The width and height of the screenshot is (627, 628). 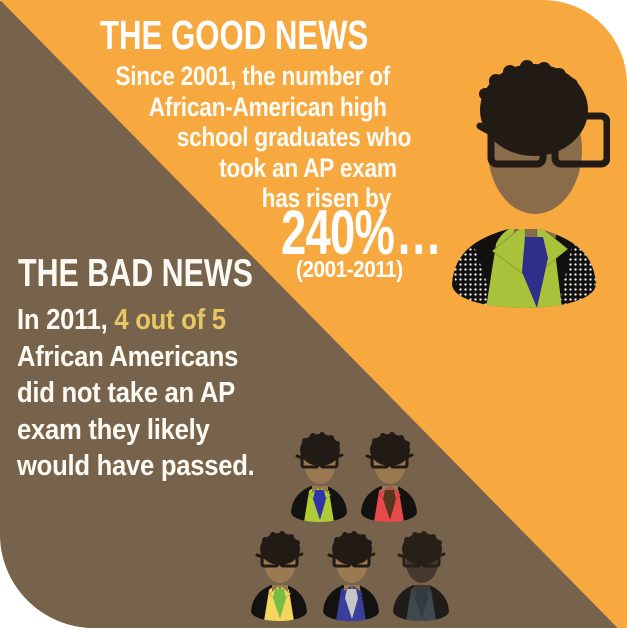 What do you see at coordinates (126, 393) in the screenshot?
I see `text-line: did not take an AP` at bounding box center [126, 393].